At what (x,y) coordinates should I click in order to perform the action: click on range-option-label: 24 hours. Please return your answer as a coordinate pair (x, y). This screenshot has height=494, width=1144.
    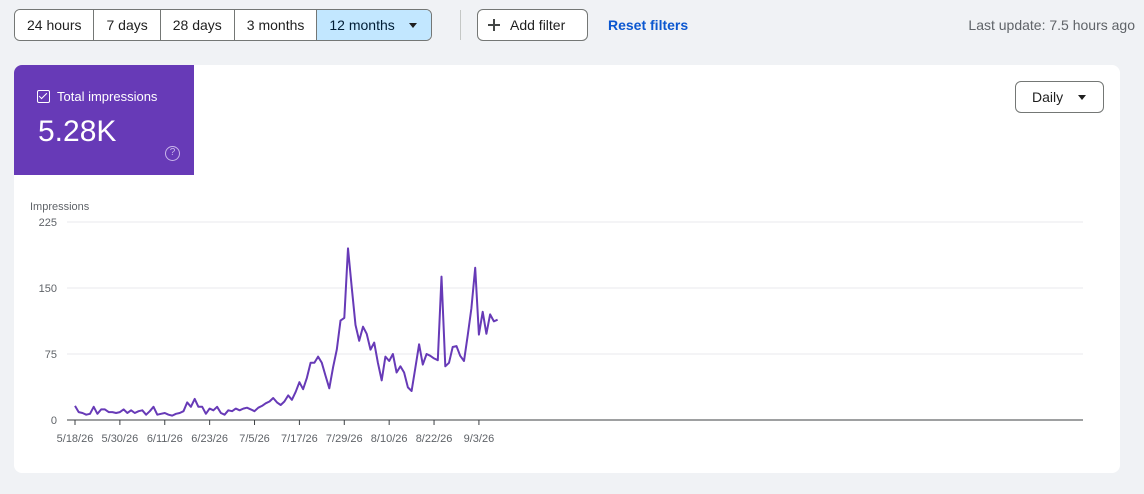
    Looking at the image, I should click on (54, 25).